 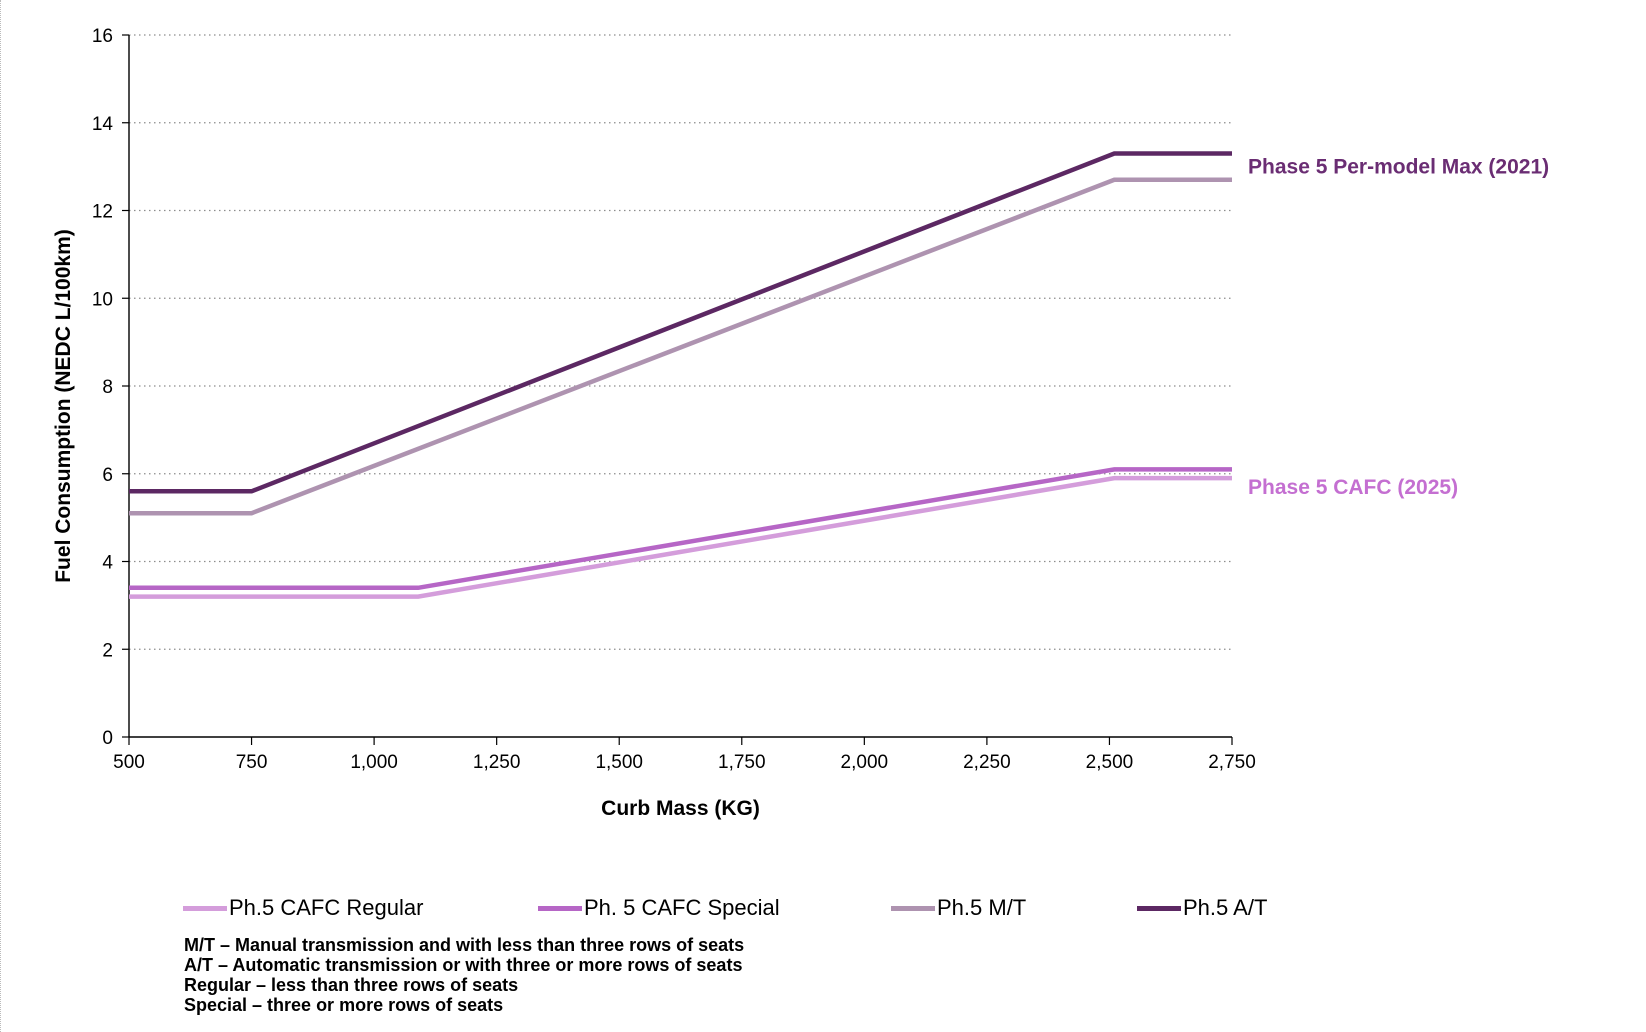 I want to click on left-edge-dotted-border, so click(x=2, y=516).